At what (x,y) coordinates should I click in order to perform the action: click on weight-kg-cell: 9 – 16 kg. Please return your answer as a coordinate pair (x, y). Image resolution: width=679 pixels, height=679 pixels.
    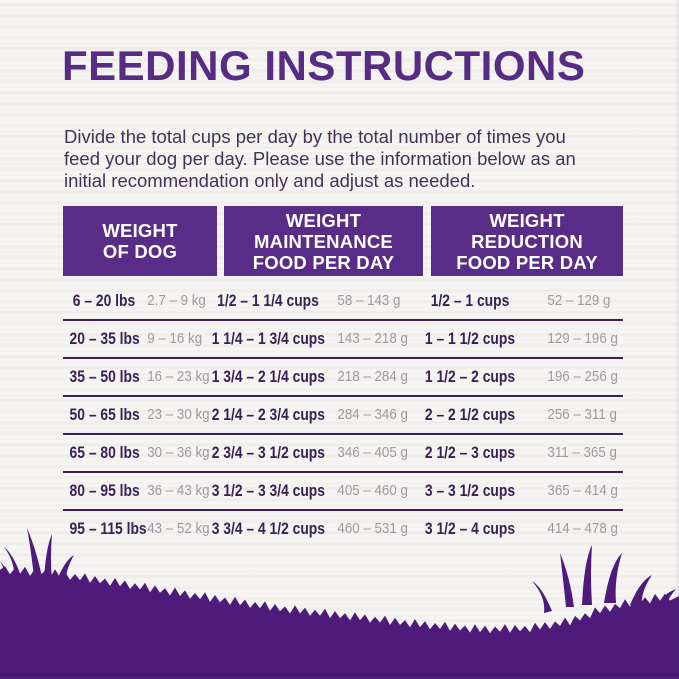
    Looking at the image, I should click on (175, 339).